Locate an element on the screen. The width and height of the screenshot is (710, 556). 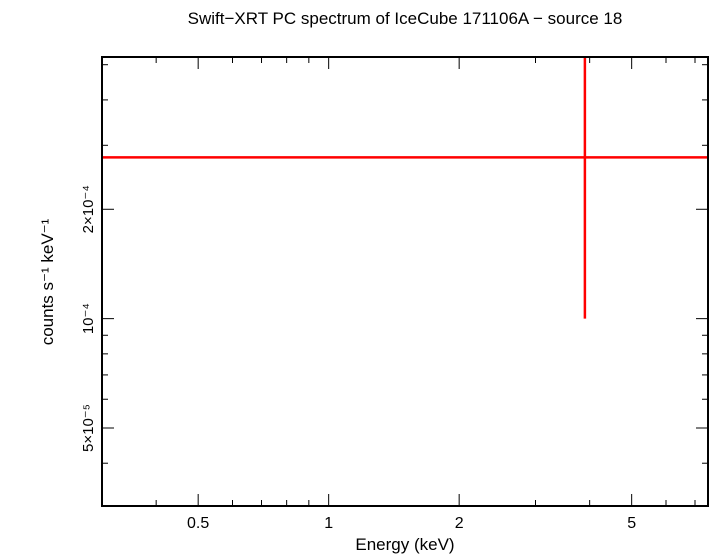
x-tick-label: 2 is located at coordinates (459, 523).